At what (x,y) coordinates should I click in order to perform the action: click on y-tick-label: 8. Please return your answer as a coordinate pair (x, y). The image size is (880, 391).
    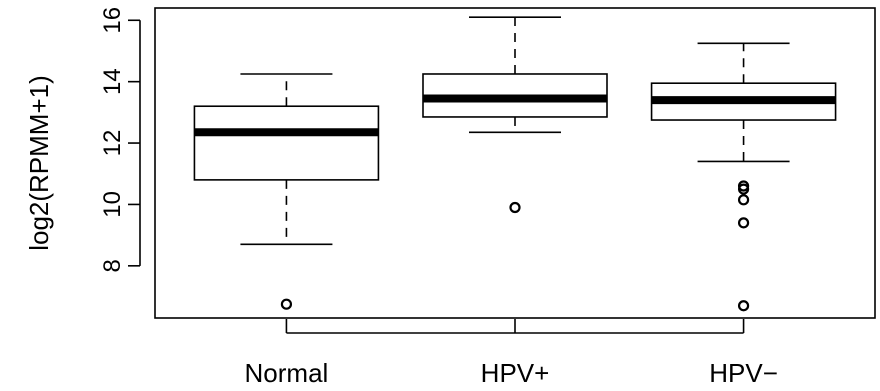
    Looking at the image, I should click on (112, 265).